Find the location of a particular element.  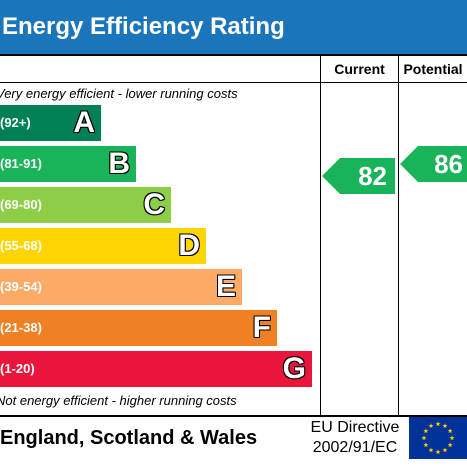

band-d: (55-68) D is located at coordinates (103, 246).